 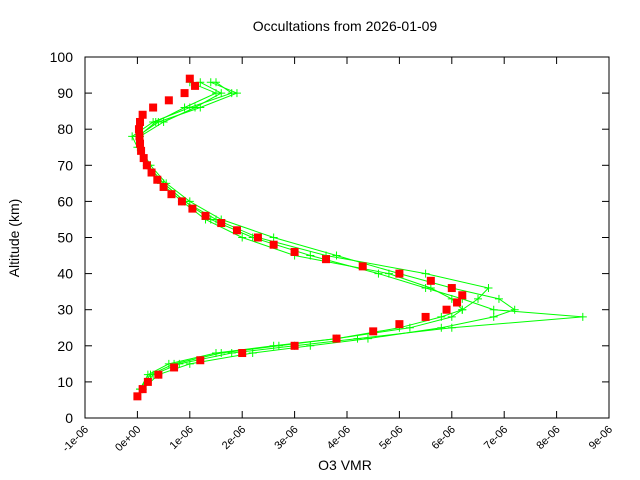 What do you see at coordinates (14, 238) in the screenshot?
I see `y-axis-label: Altitude (km)` at bounding box center [14, 238].